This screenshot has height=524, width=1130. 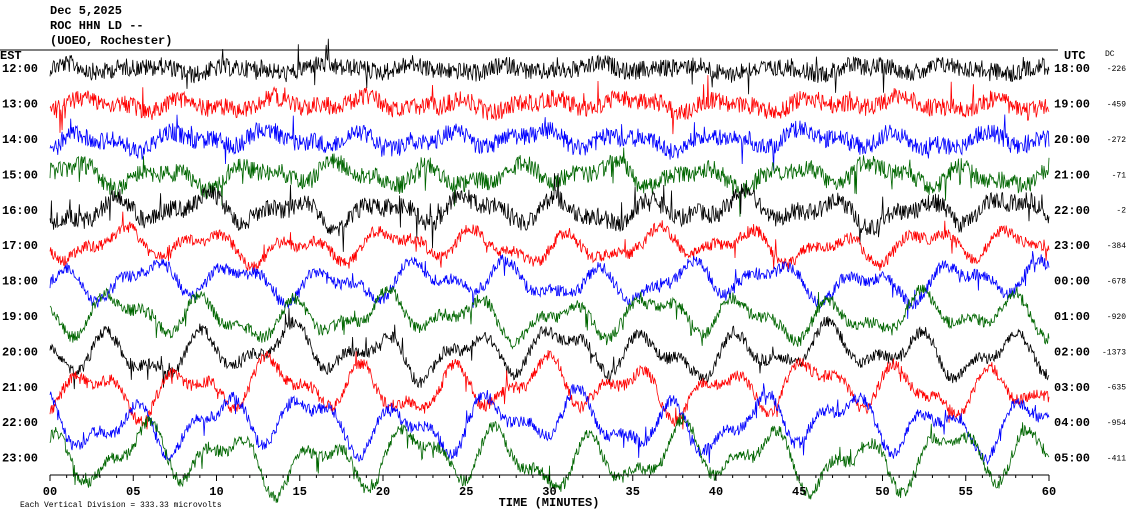 What do you see at coordinates (1116, 423) in the screenshot?
I see `dc-value: -954` at bounding box center [1116, 423].